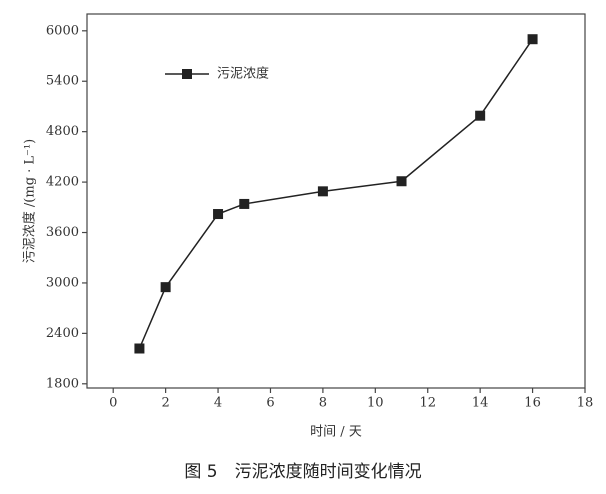 This screenshot has width=606, height=494. I want to click on x-tick-label: 8, so click(323, 403).